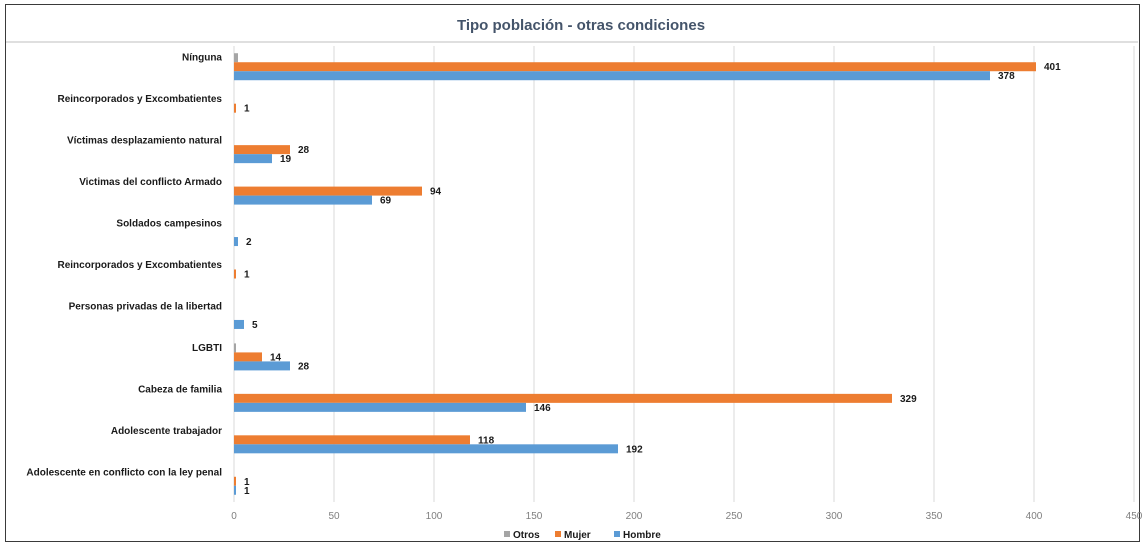 The height and width of the screenshot is (545, 1144). What do you see at coordinates (304, 150) in the screenshot?
I see `data-label-mujer: 28` at bounding box center [304, 150].